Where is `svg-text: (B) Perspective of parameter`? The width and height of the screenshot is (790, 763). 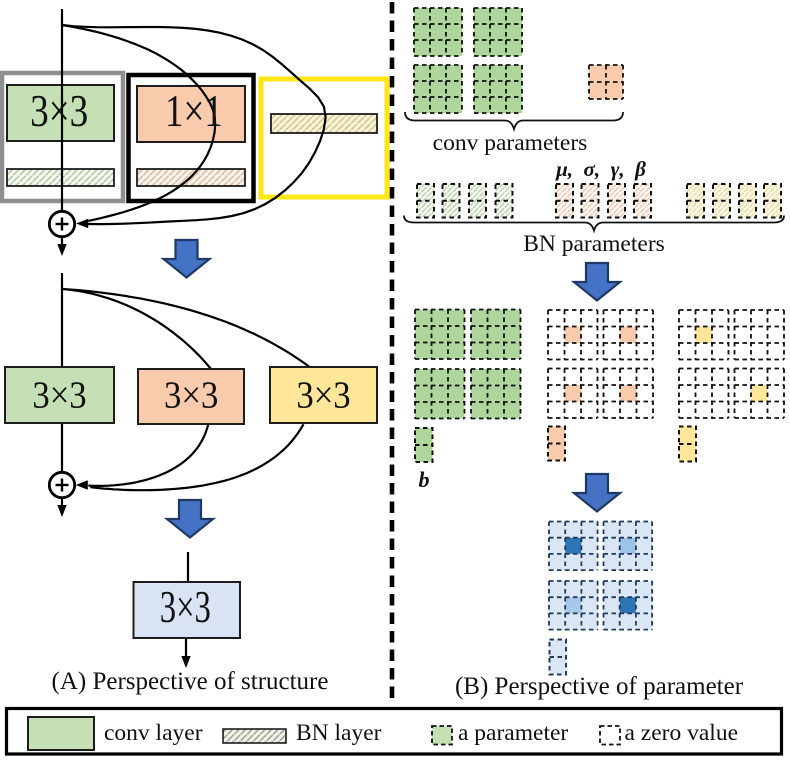
svg-text: (B) Perspective of parameter is located at coordinates (599, 686).